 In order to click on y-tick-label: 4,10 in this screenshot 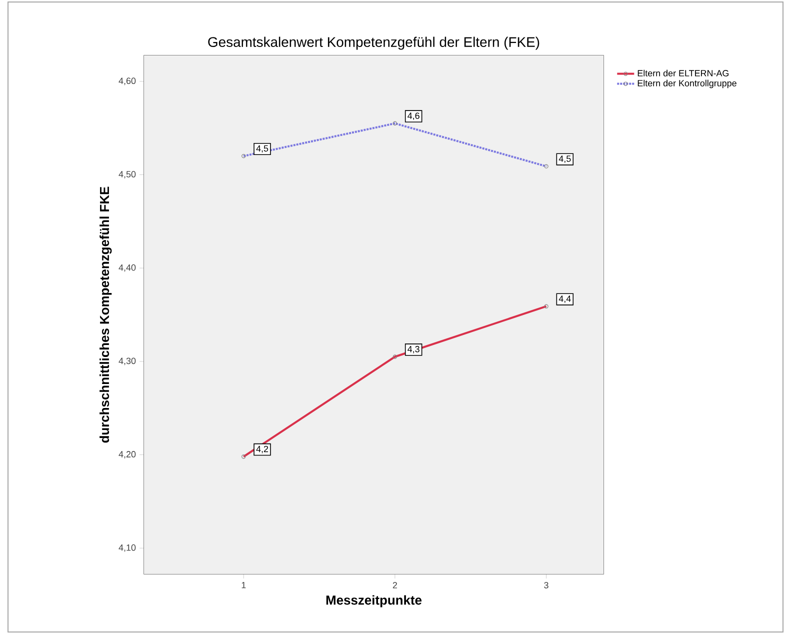, I will do `click(127, 548)`.